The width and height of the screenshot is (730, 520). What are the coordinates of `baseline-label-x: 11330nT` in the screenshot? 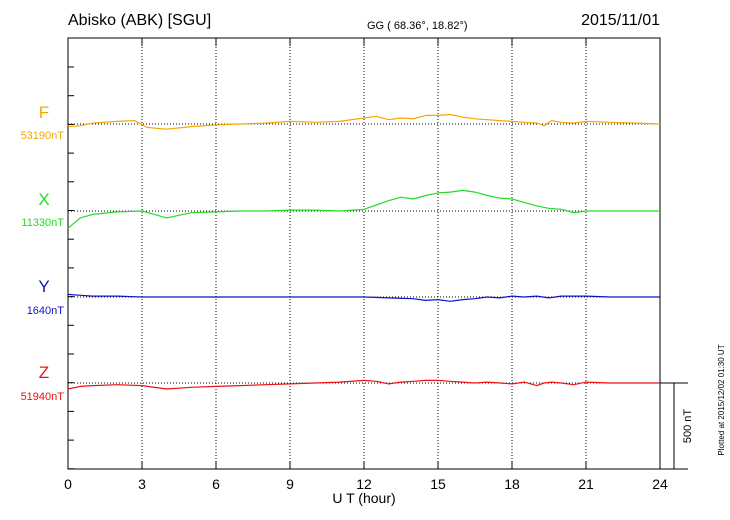 It's located at (42, 223).